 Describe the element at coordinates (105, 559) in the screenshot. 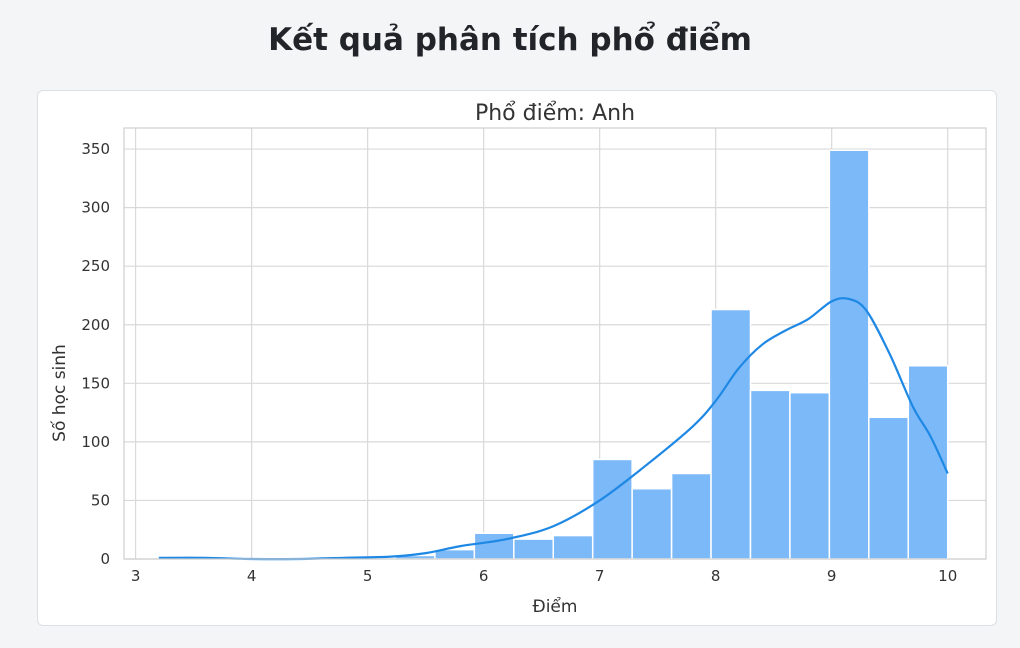

I see `y-tick-label: 0` at that location.